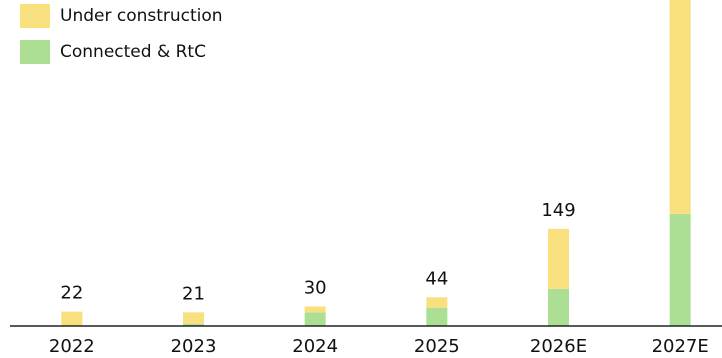  What do you see at coordinates (558, 210) in the screenshot?
I see `value-label: 149` at bounding box center [558, 210].